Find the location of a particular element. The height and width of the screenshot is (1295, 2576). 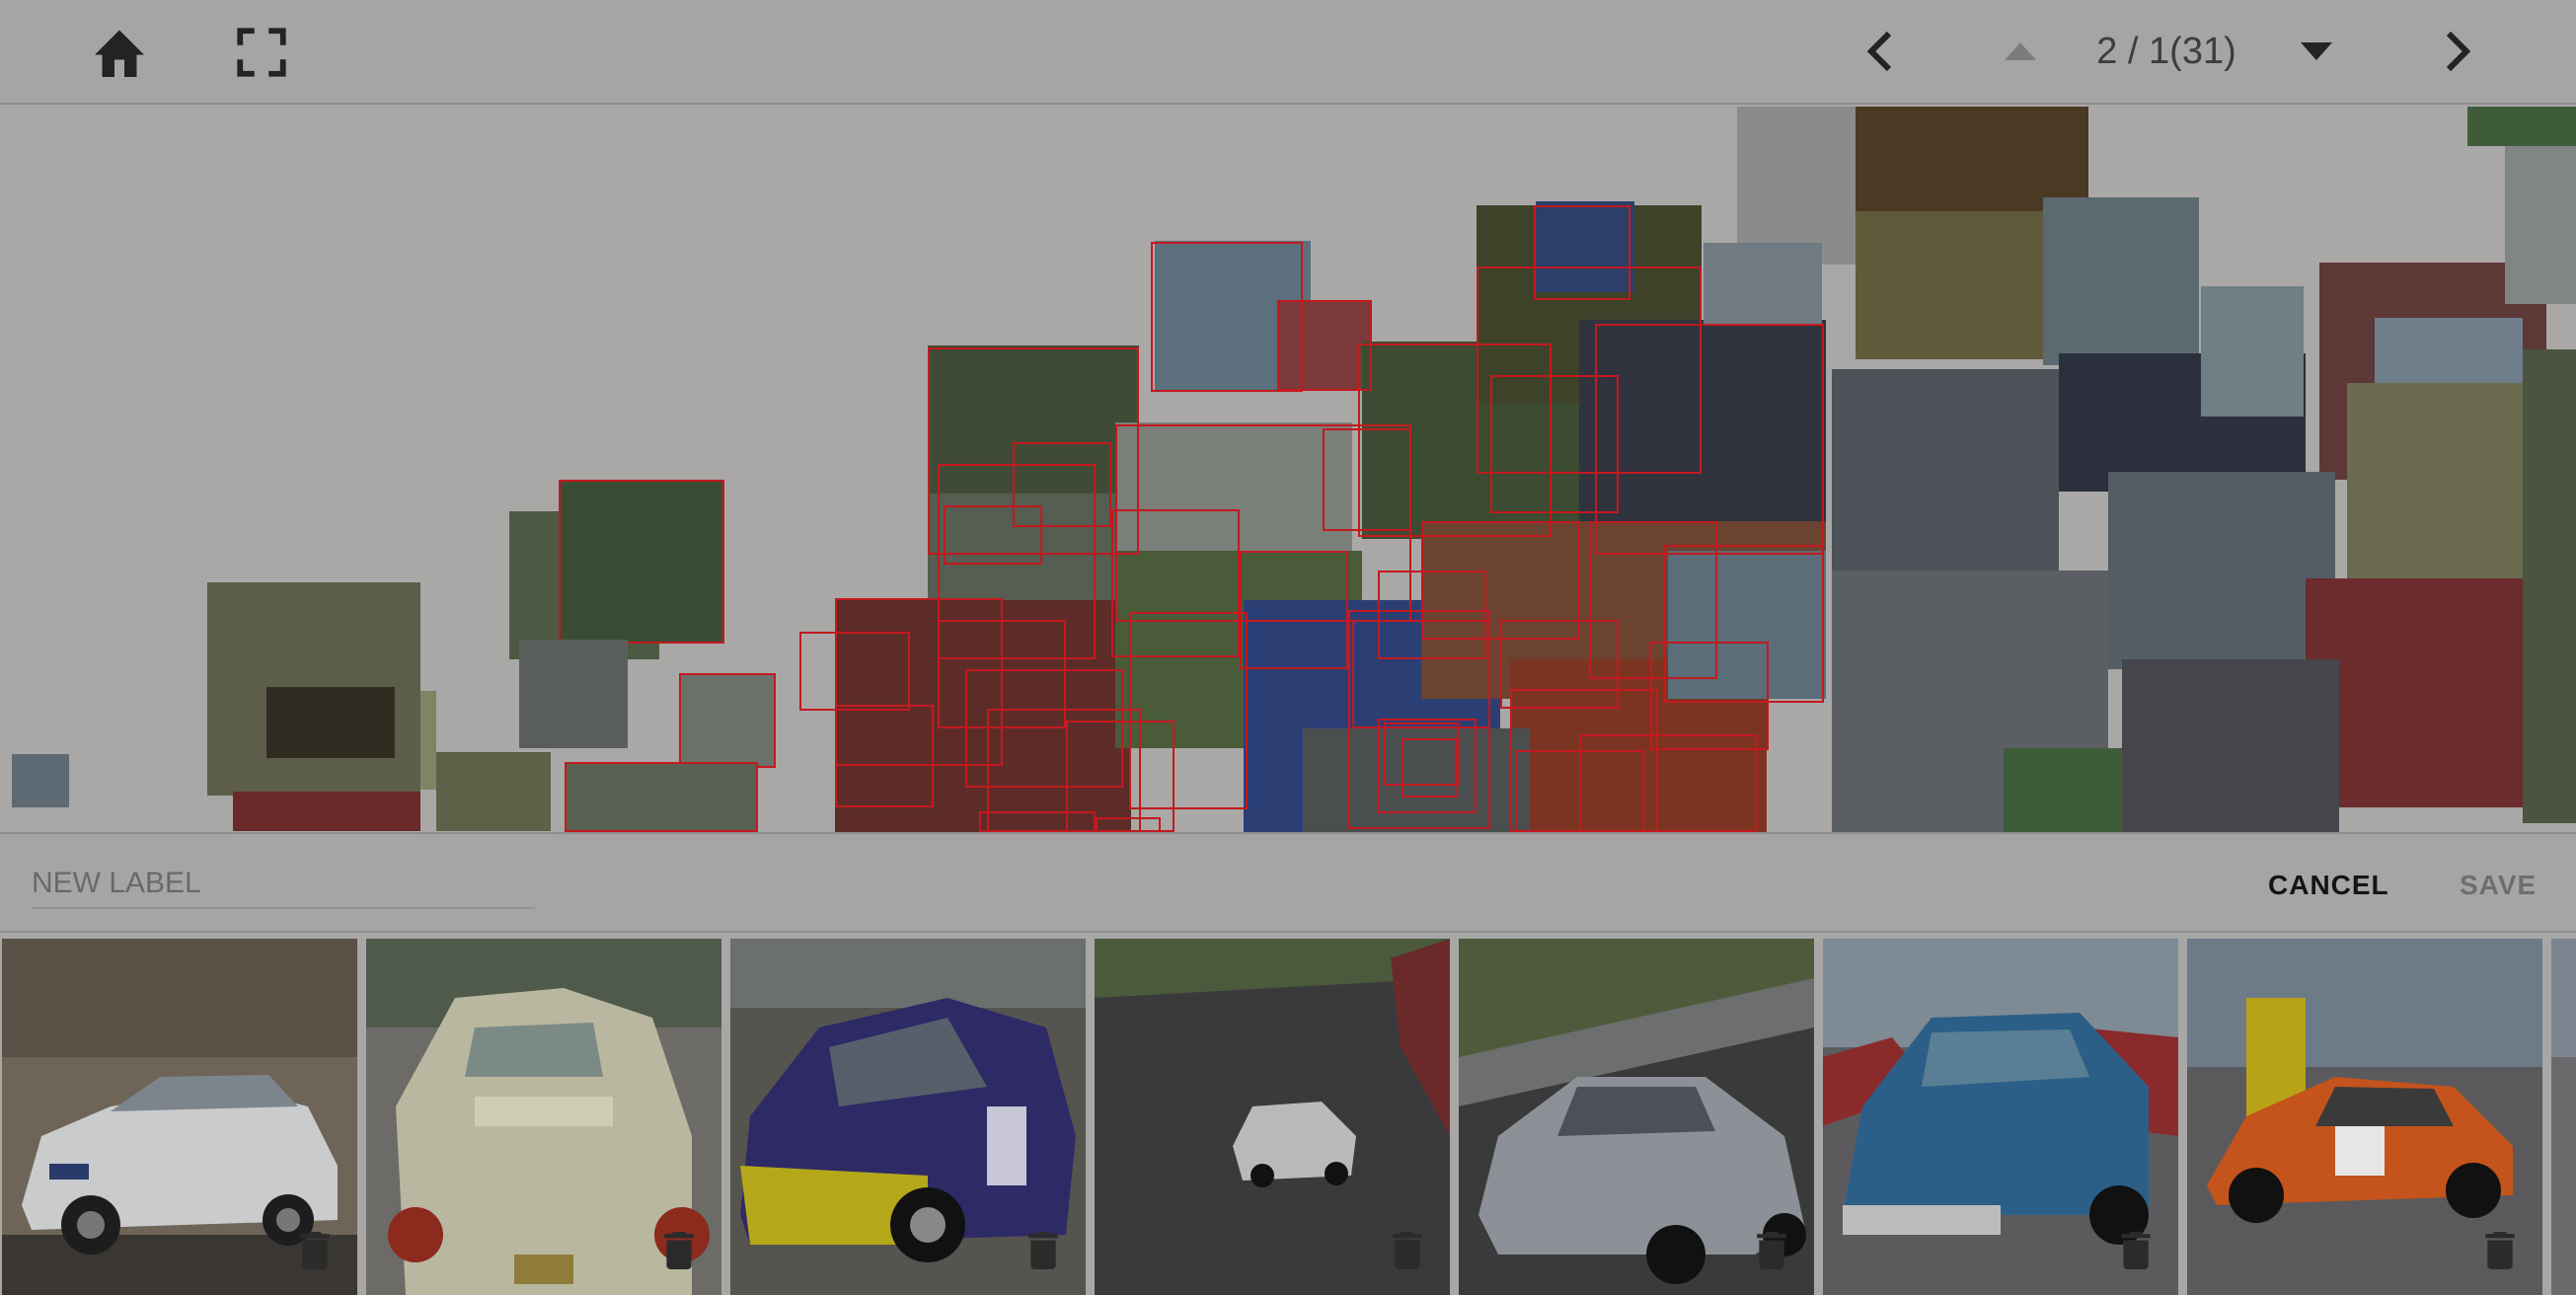

triangle-down-icon is located at coordinates (2316, 51).